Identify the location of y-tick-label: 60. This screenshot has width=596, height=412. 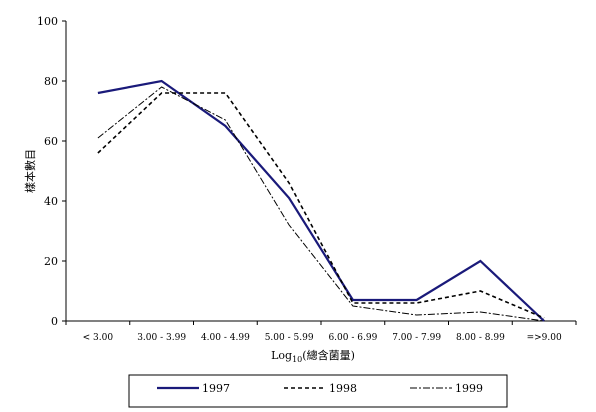
(51, 141).